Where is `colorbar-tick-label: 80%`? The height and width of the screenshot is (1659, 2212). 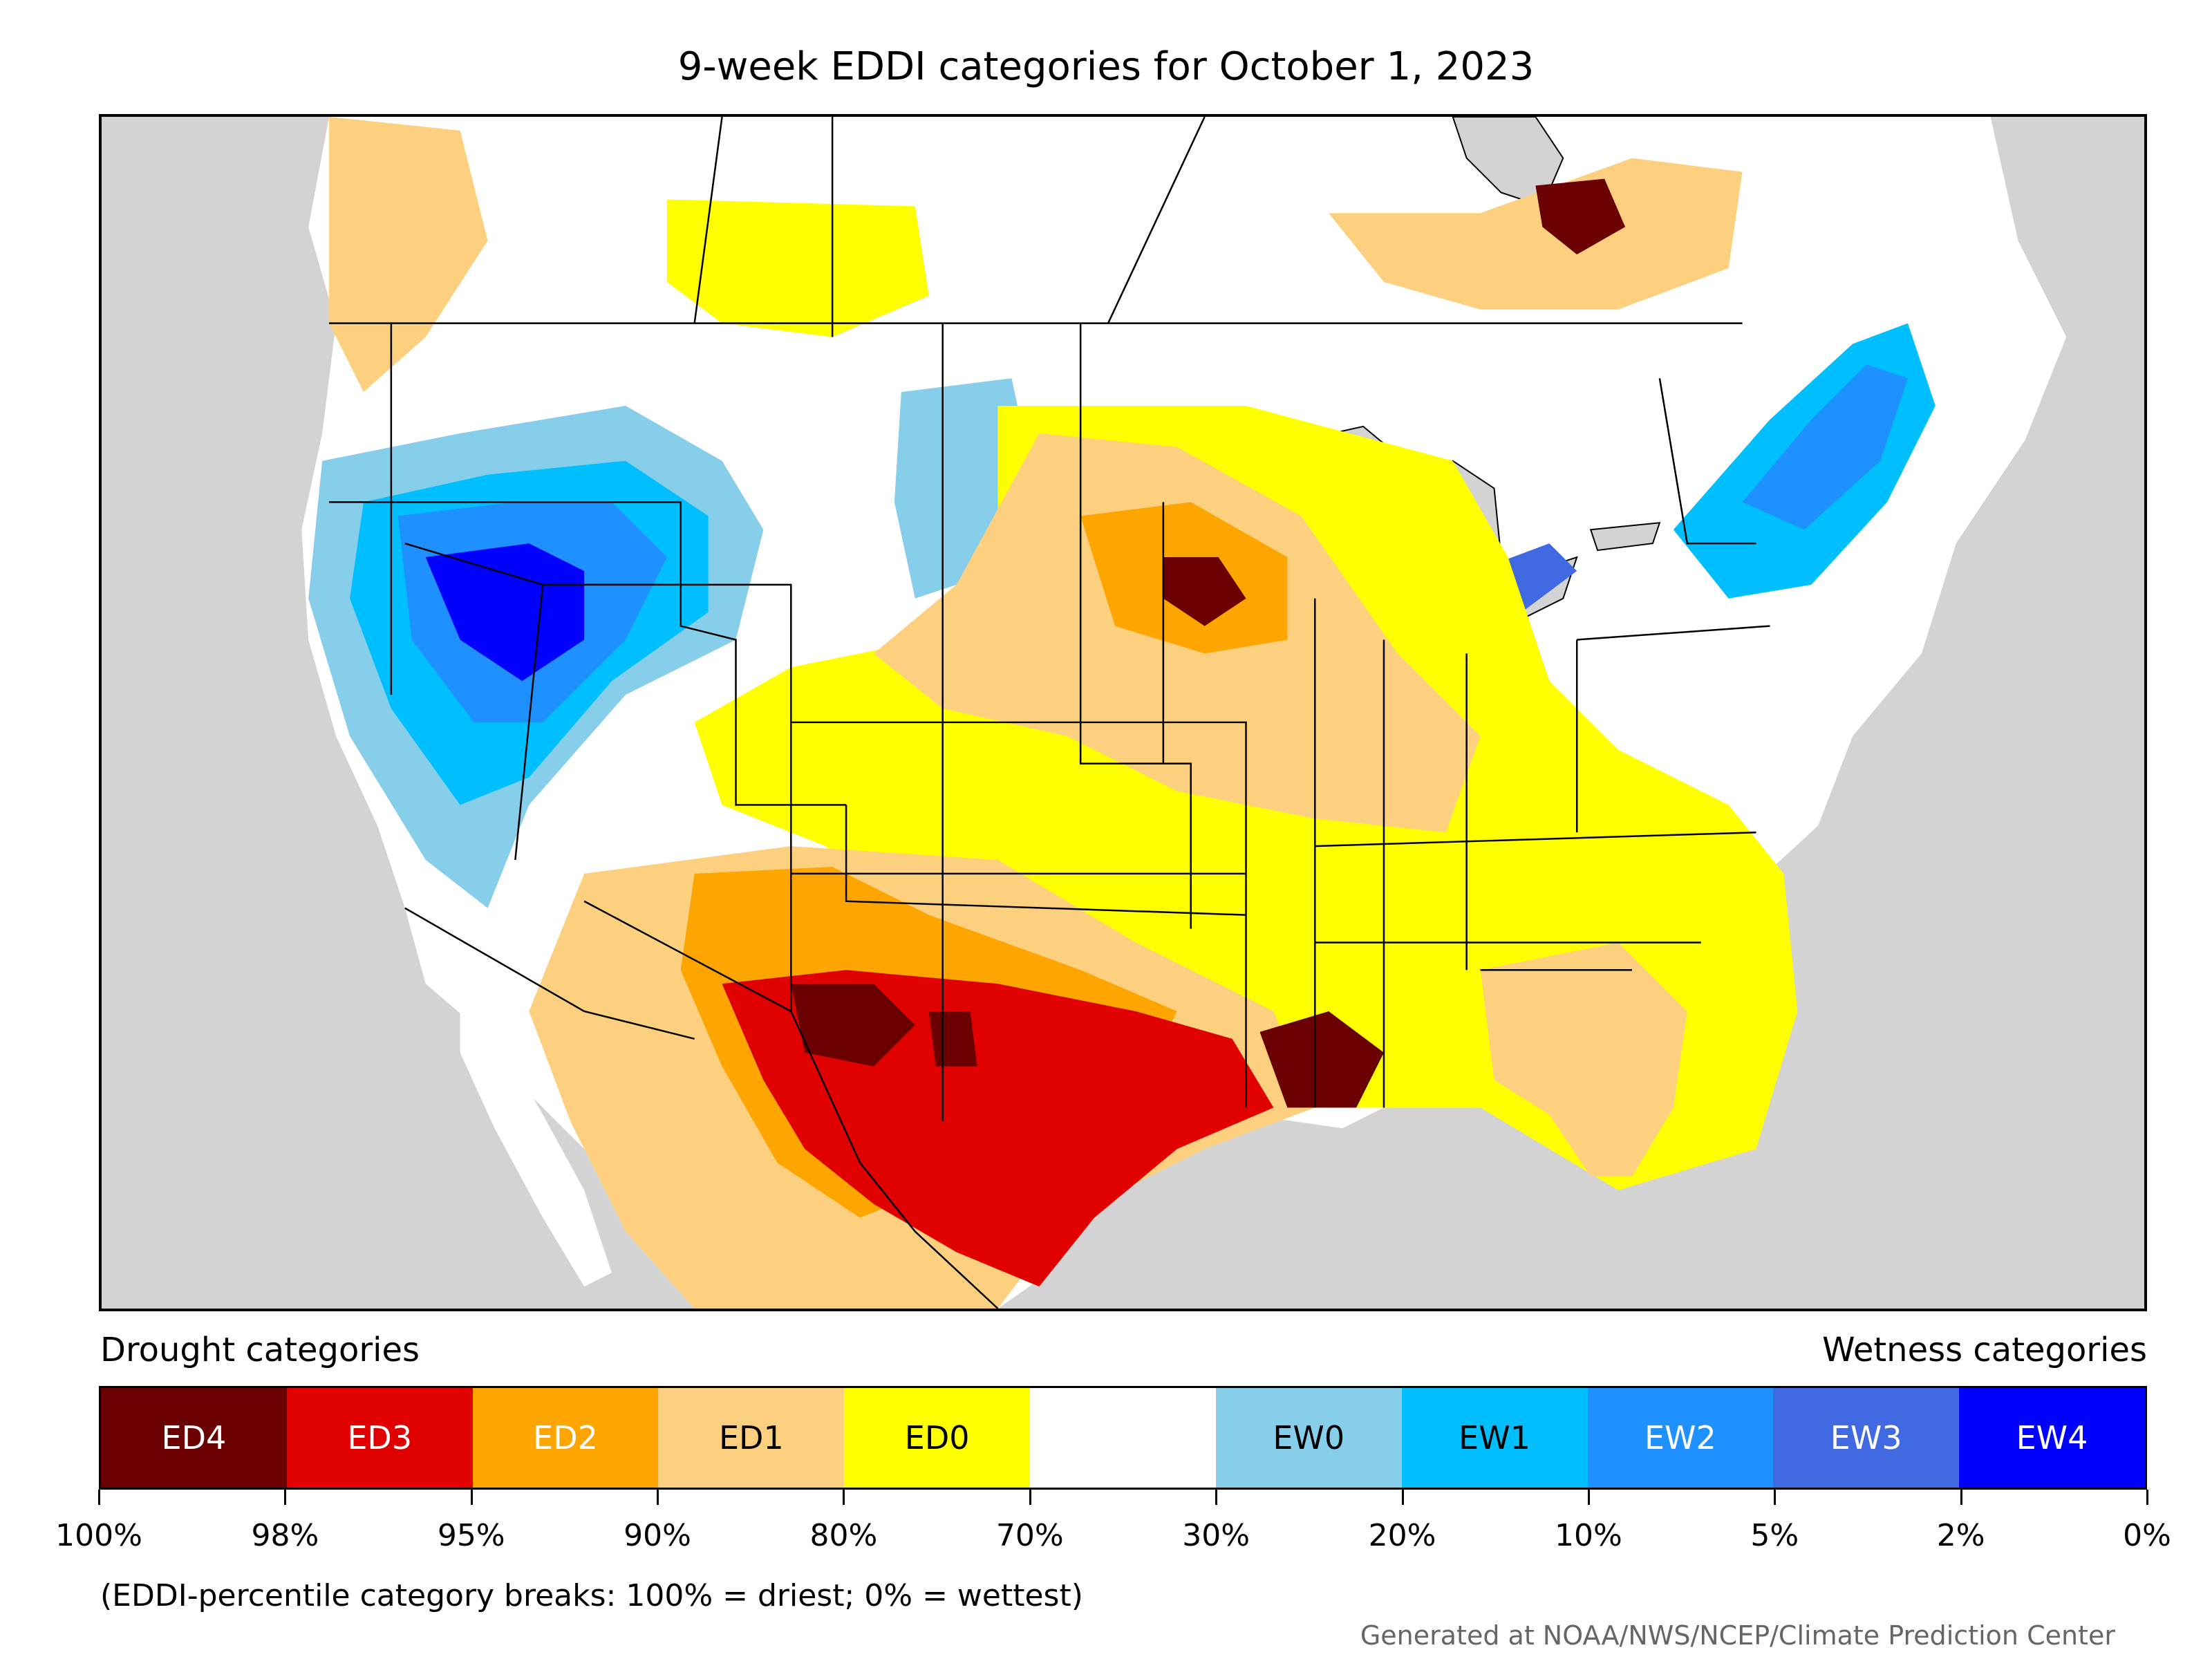
colorbar-tick-label: 80% is located at coordinates (843, 1535).